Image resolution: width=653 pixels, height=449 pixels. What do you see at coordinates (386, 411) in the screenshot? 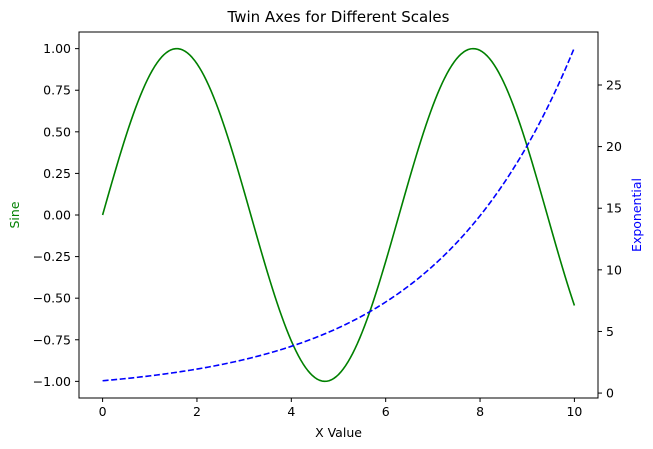
I see `x-tick-label: 6` at bounding box center [386, 411].